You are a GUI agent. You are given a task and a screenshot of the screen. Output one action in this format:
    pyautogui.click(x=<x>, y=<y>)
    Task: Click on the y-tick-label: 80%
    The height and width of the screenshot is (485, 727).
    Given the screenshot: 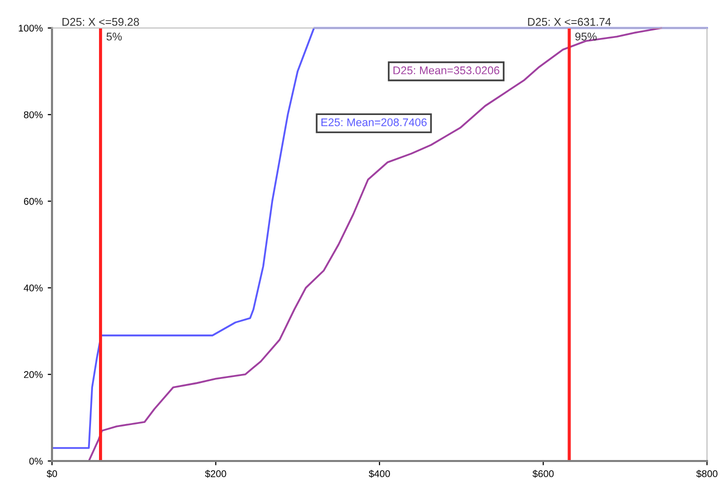 What is the action you would take?
    pyautogui.click(x=33, y=114)
    